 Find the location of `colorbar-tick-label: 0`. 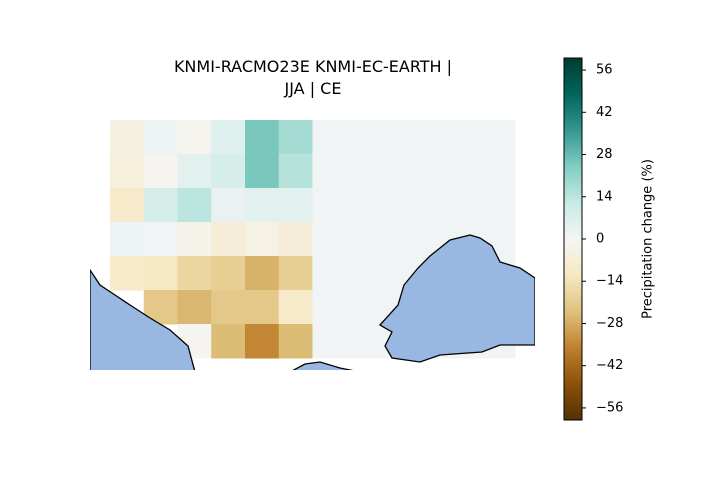

colorbar-tick-label: 0 is located at coordinates (600, 239).